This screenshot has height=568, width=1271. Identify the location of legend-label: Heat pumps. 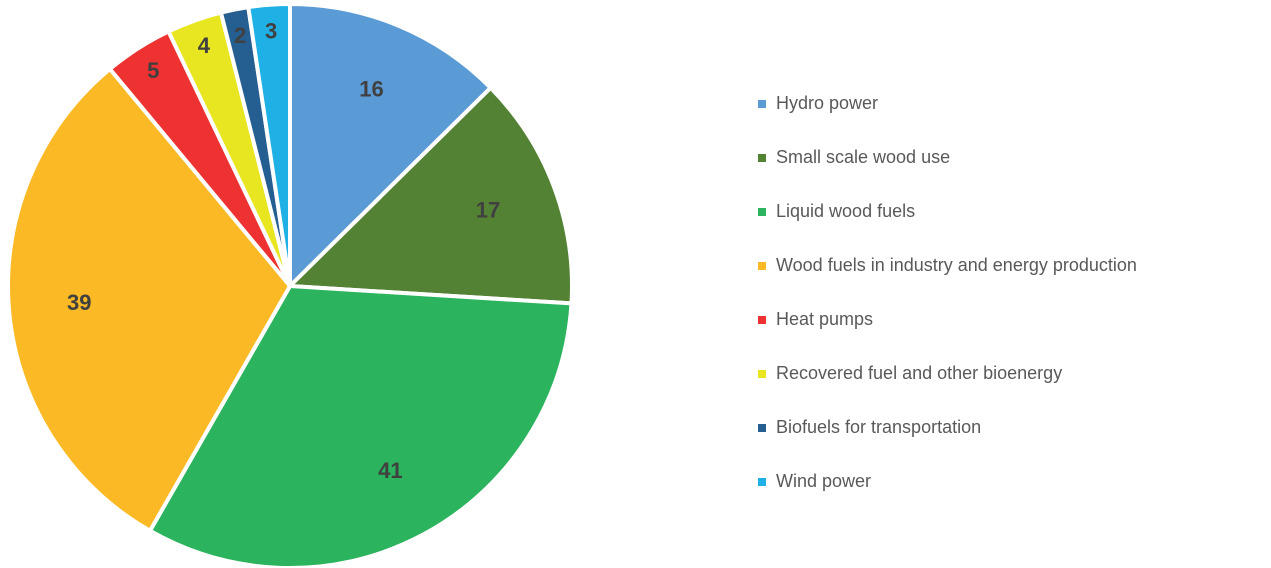
(824, 319).